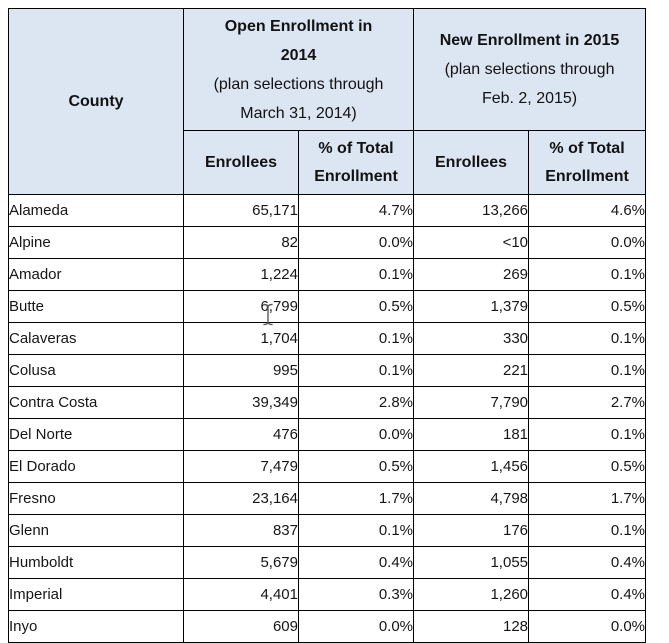  Describe the element at coordinates (96, 562) in the screenshot. I see `county-name-cell: Humboldt` at that location.